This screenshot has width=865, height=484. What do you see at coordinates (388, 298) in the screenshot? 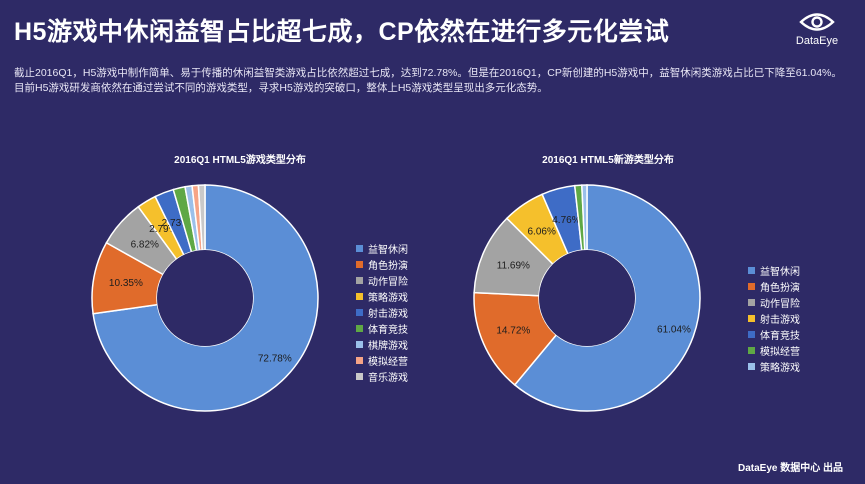
I see `chart-1-legend-label: 策略游戏` at bounding box center [388, 298].